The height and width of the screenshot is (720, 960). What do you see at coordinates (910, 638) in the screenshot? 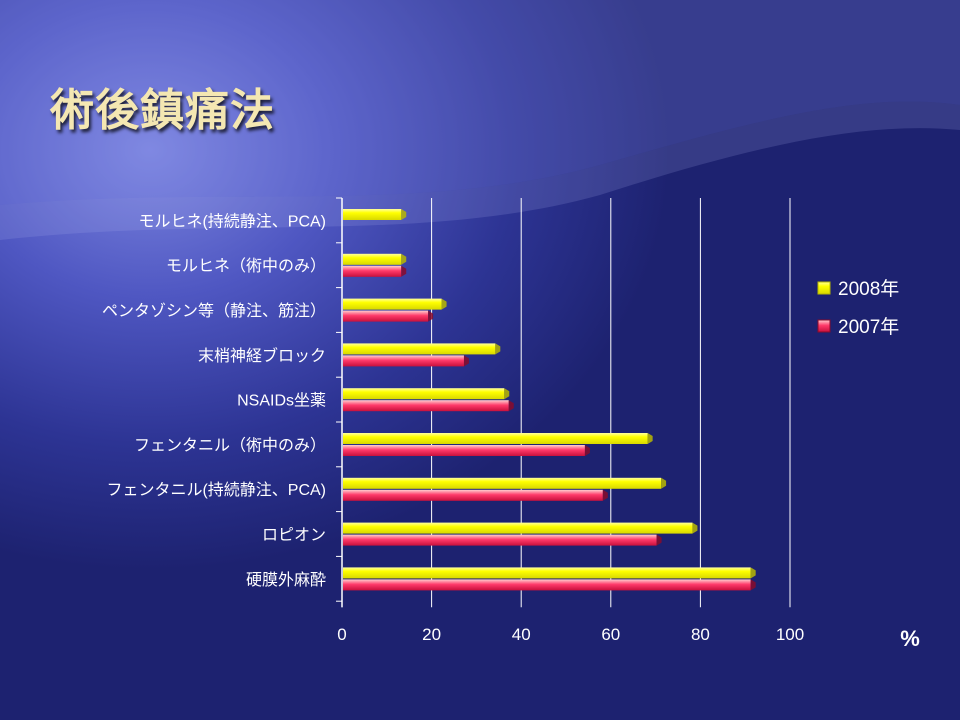
I see `x-axis-unit-label: %` at bounding box center [910, 638].